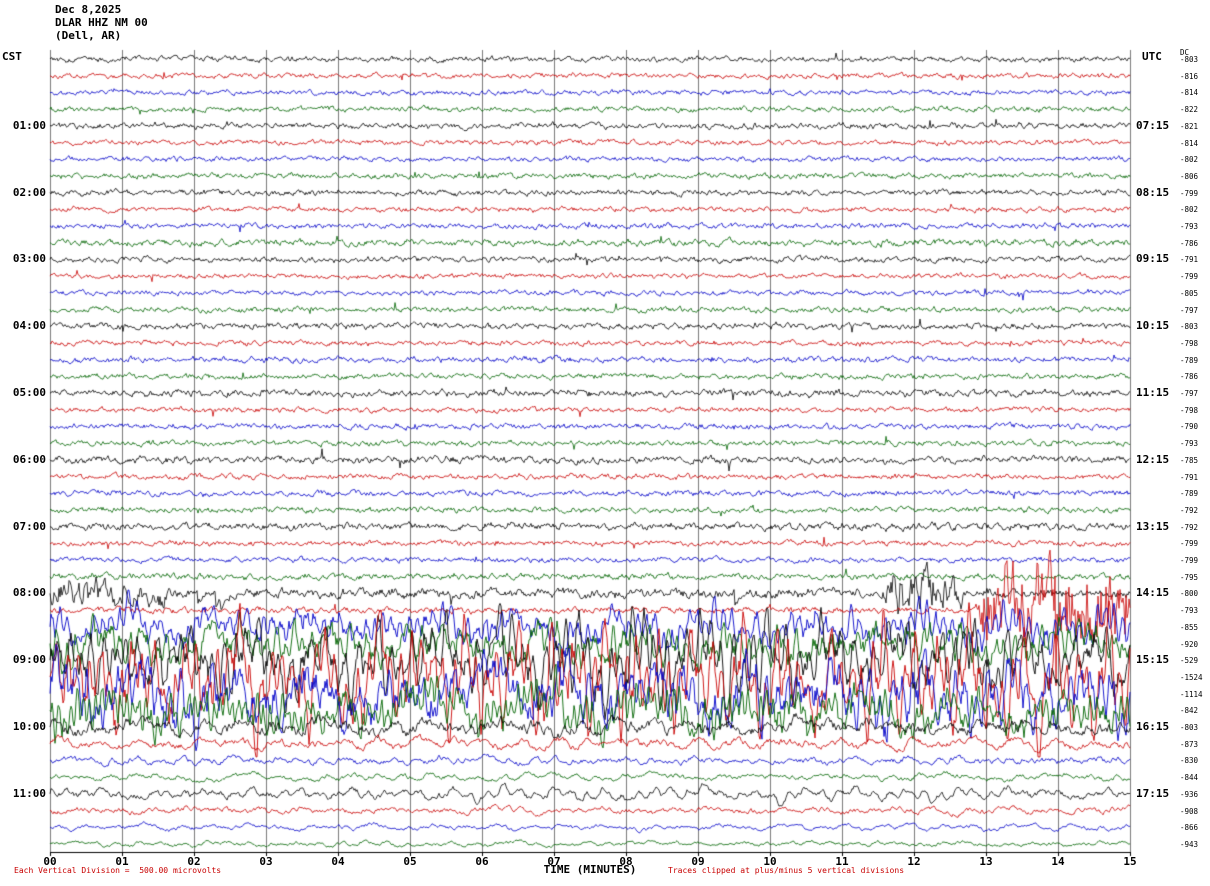 This screenshot has height=886, width=1210. Describe the element at coordinates (29, 793) in the screenshot. I see `cst-time-label: 11:00` at that location.